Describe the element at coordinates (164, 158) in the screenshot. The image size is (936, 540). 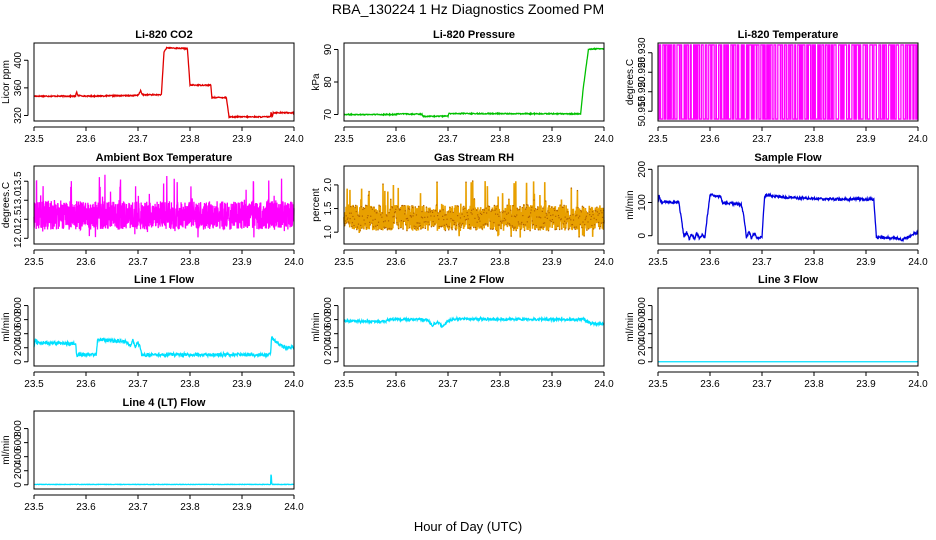
I see `panel-title: Ambient Box Temperature` at that location.